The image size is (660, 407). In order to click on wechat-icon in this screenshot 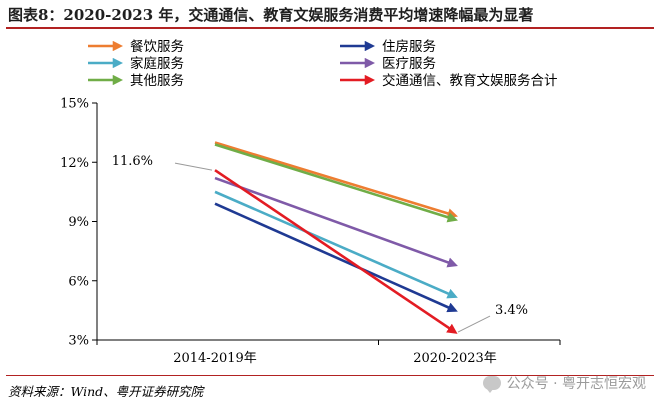, I will do `click(491, 384)`.